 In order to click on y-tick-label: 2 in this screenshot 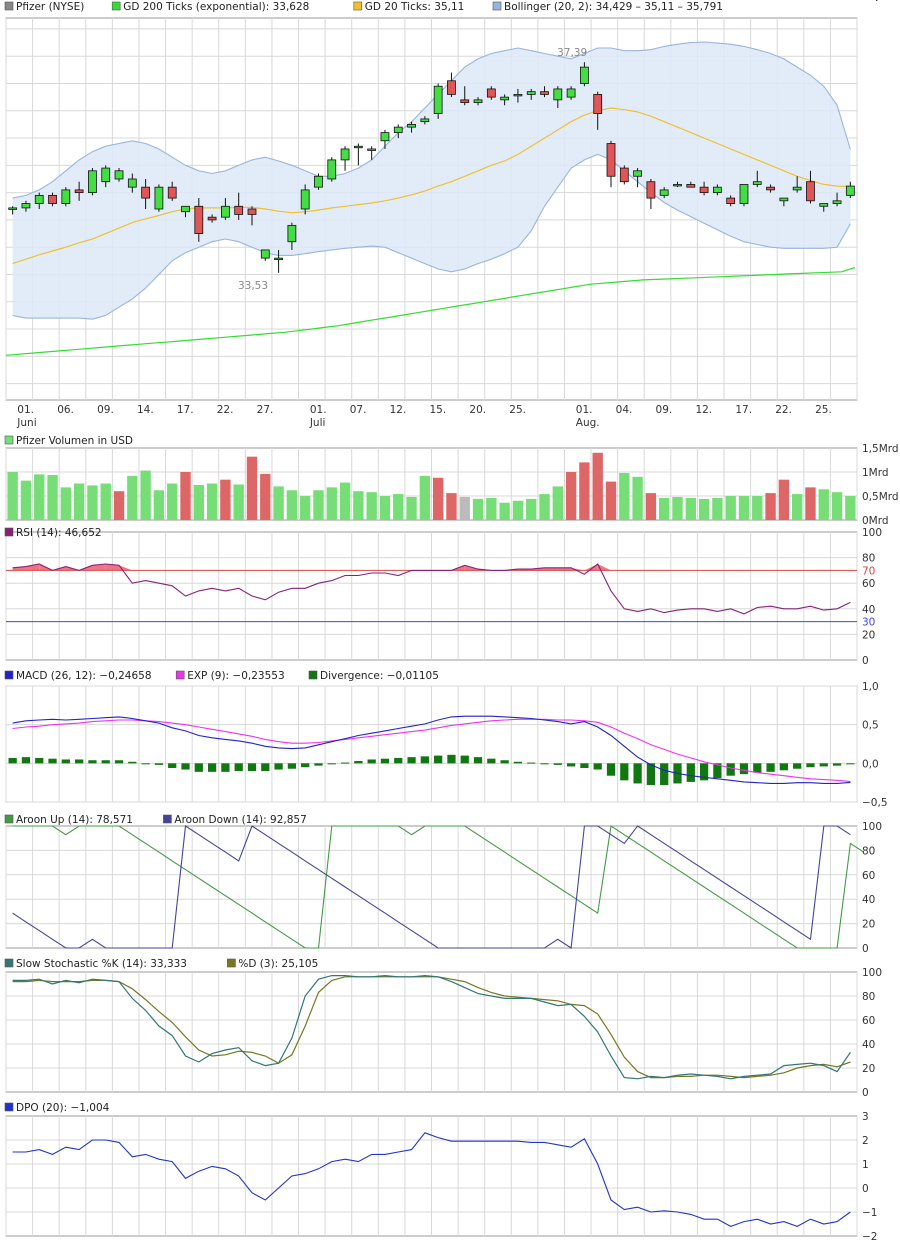, I will do `click(865, 1141)`.